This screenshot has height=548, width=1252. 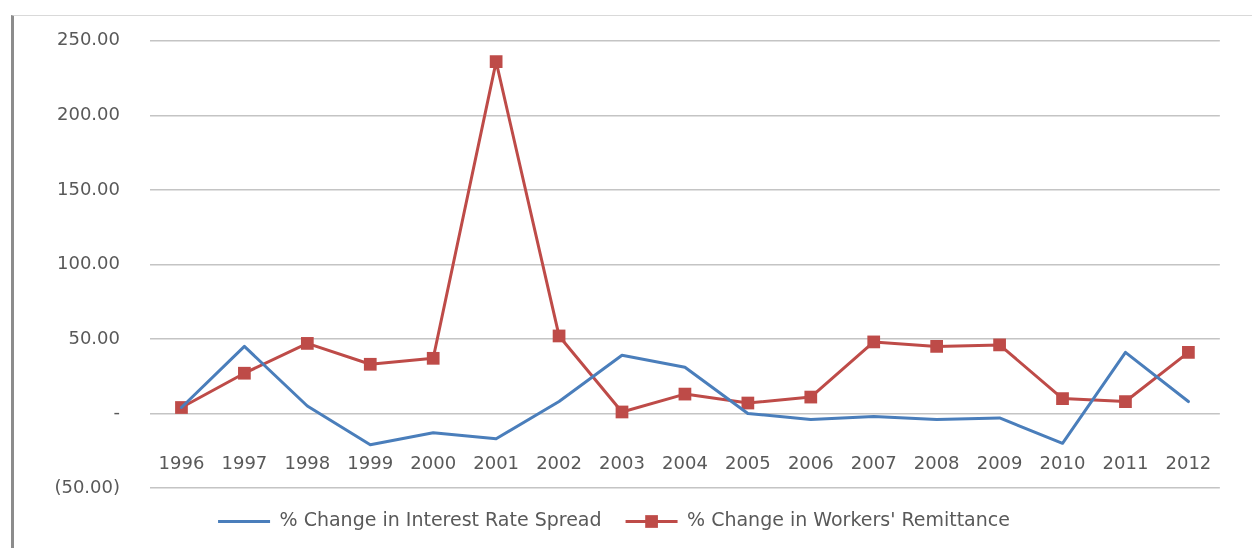 What do you see at coordinates (88, 263) in the screenshot?
I see `y-tick-label: 100.00` at bounding box center [88, 263].